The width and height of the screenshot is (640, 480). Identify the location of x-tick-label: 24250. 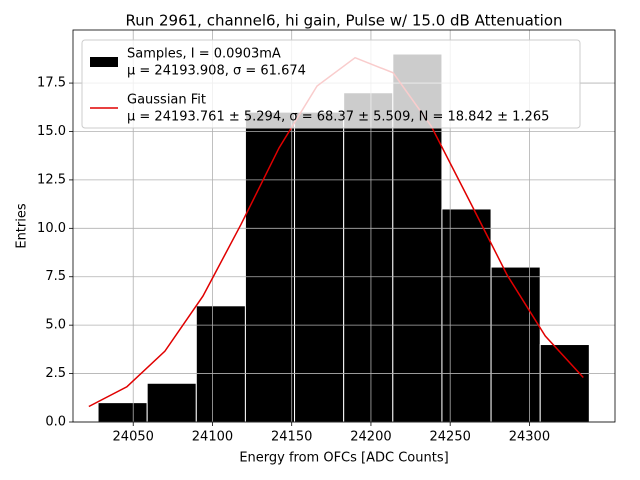
(450, 437).